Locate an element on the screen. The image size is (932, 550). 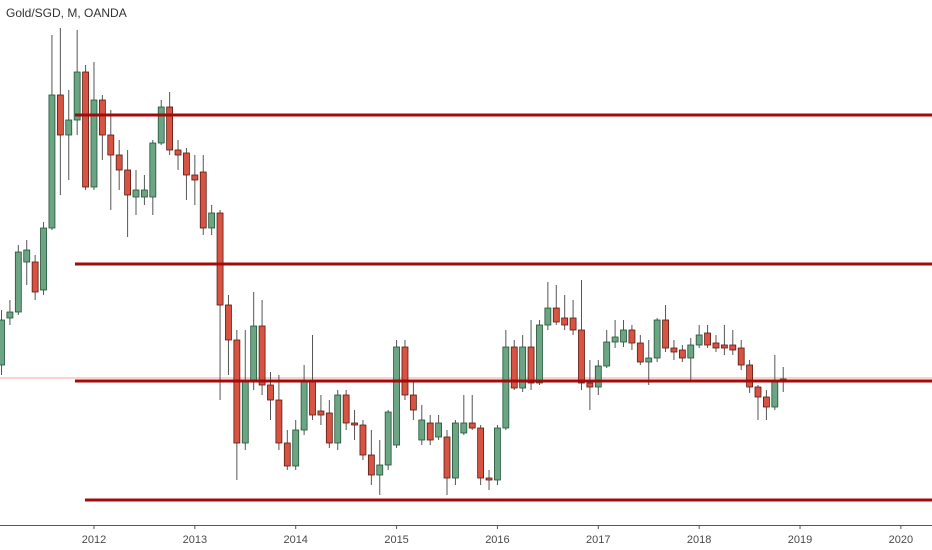
x-tick-label: 2018 is located at coordinates (699, 540).